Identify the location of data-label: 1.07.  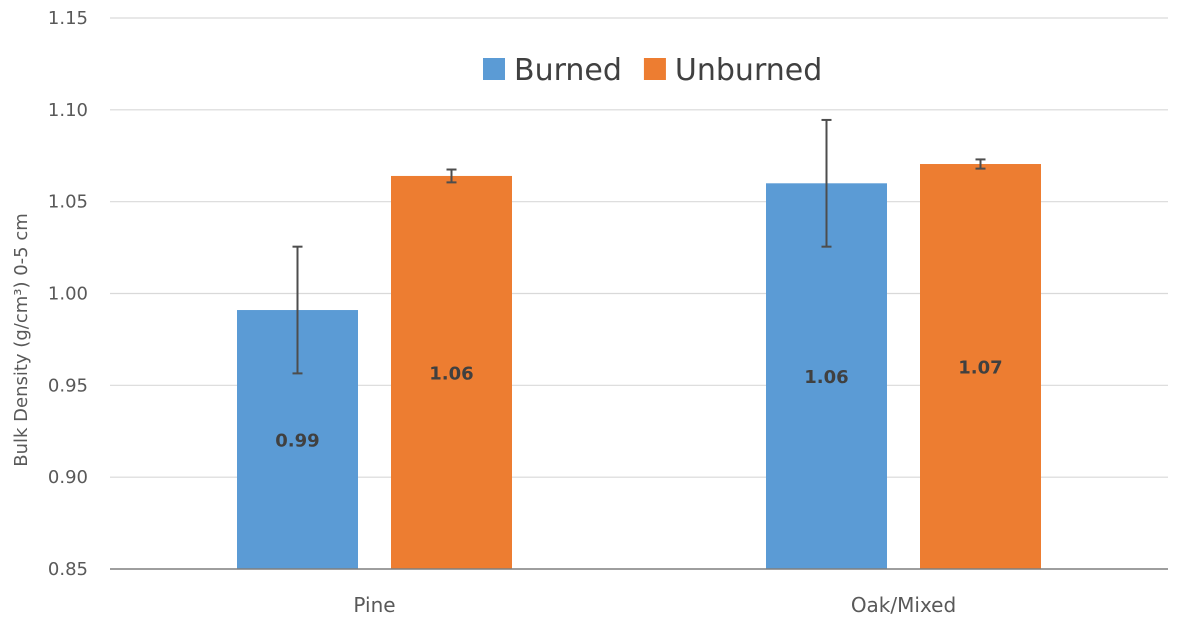
(980, 368).